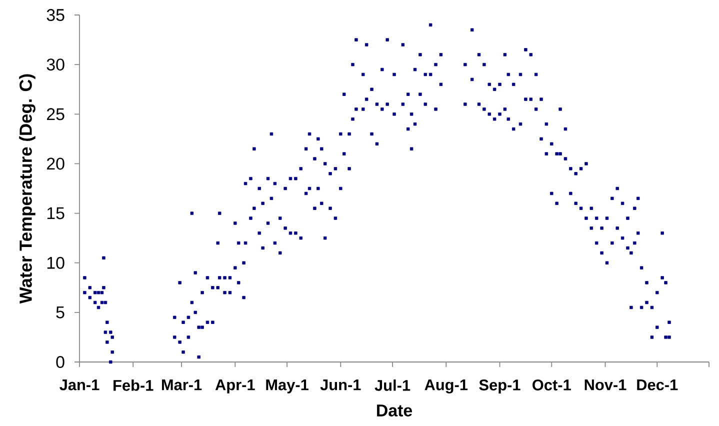 This screenshot has width=719, height=426. I want to click on x-tick-label: Jan-1, so click(80, 385).